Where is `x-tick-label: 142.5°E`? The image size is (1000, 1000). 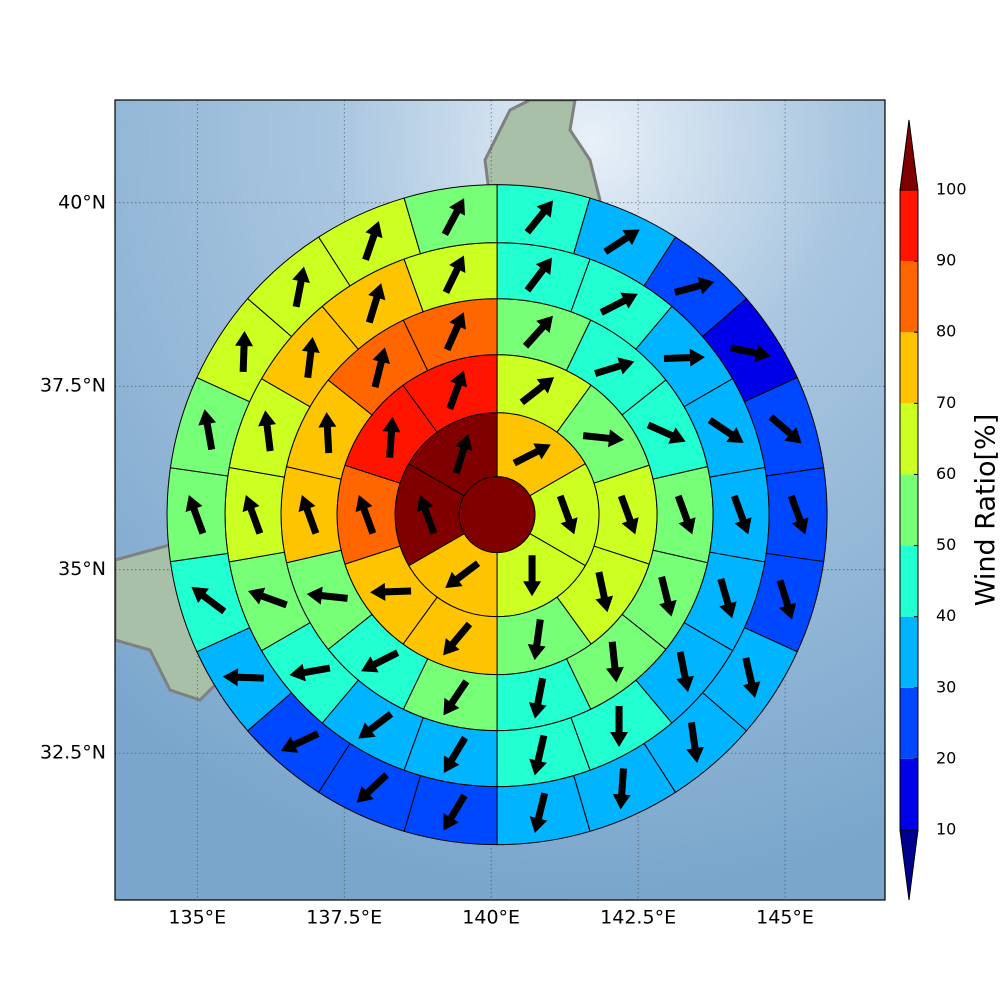 x-tick-label: 142.5°E is located at coordinates (638, 918).